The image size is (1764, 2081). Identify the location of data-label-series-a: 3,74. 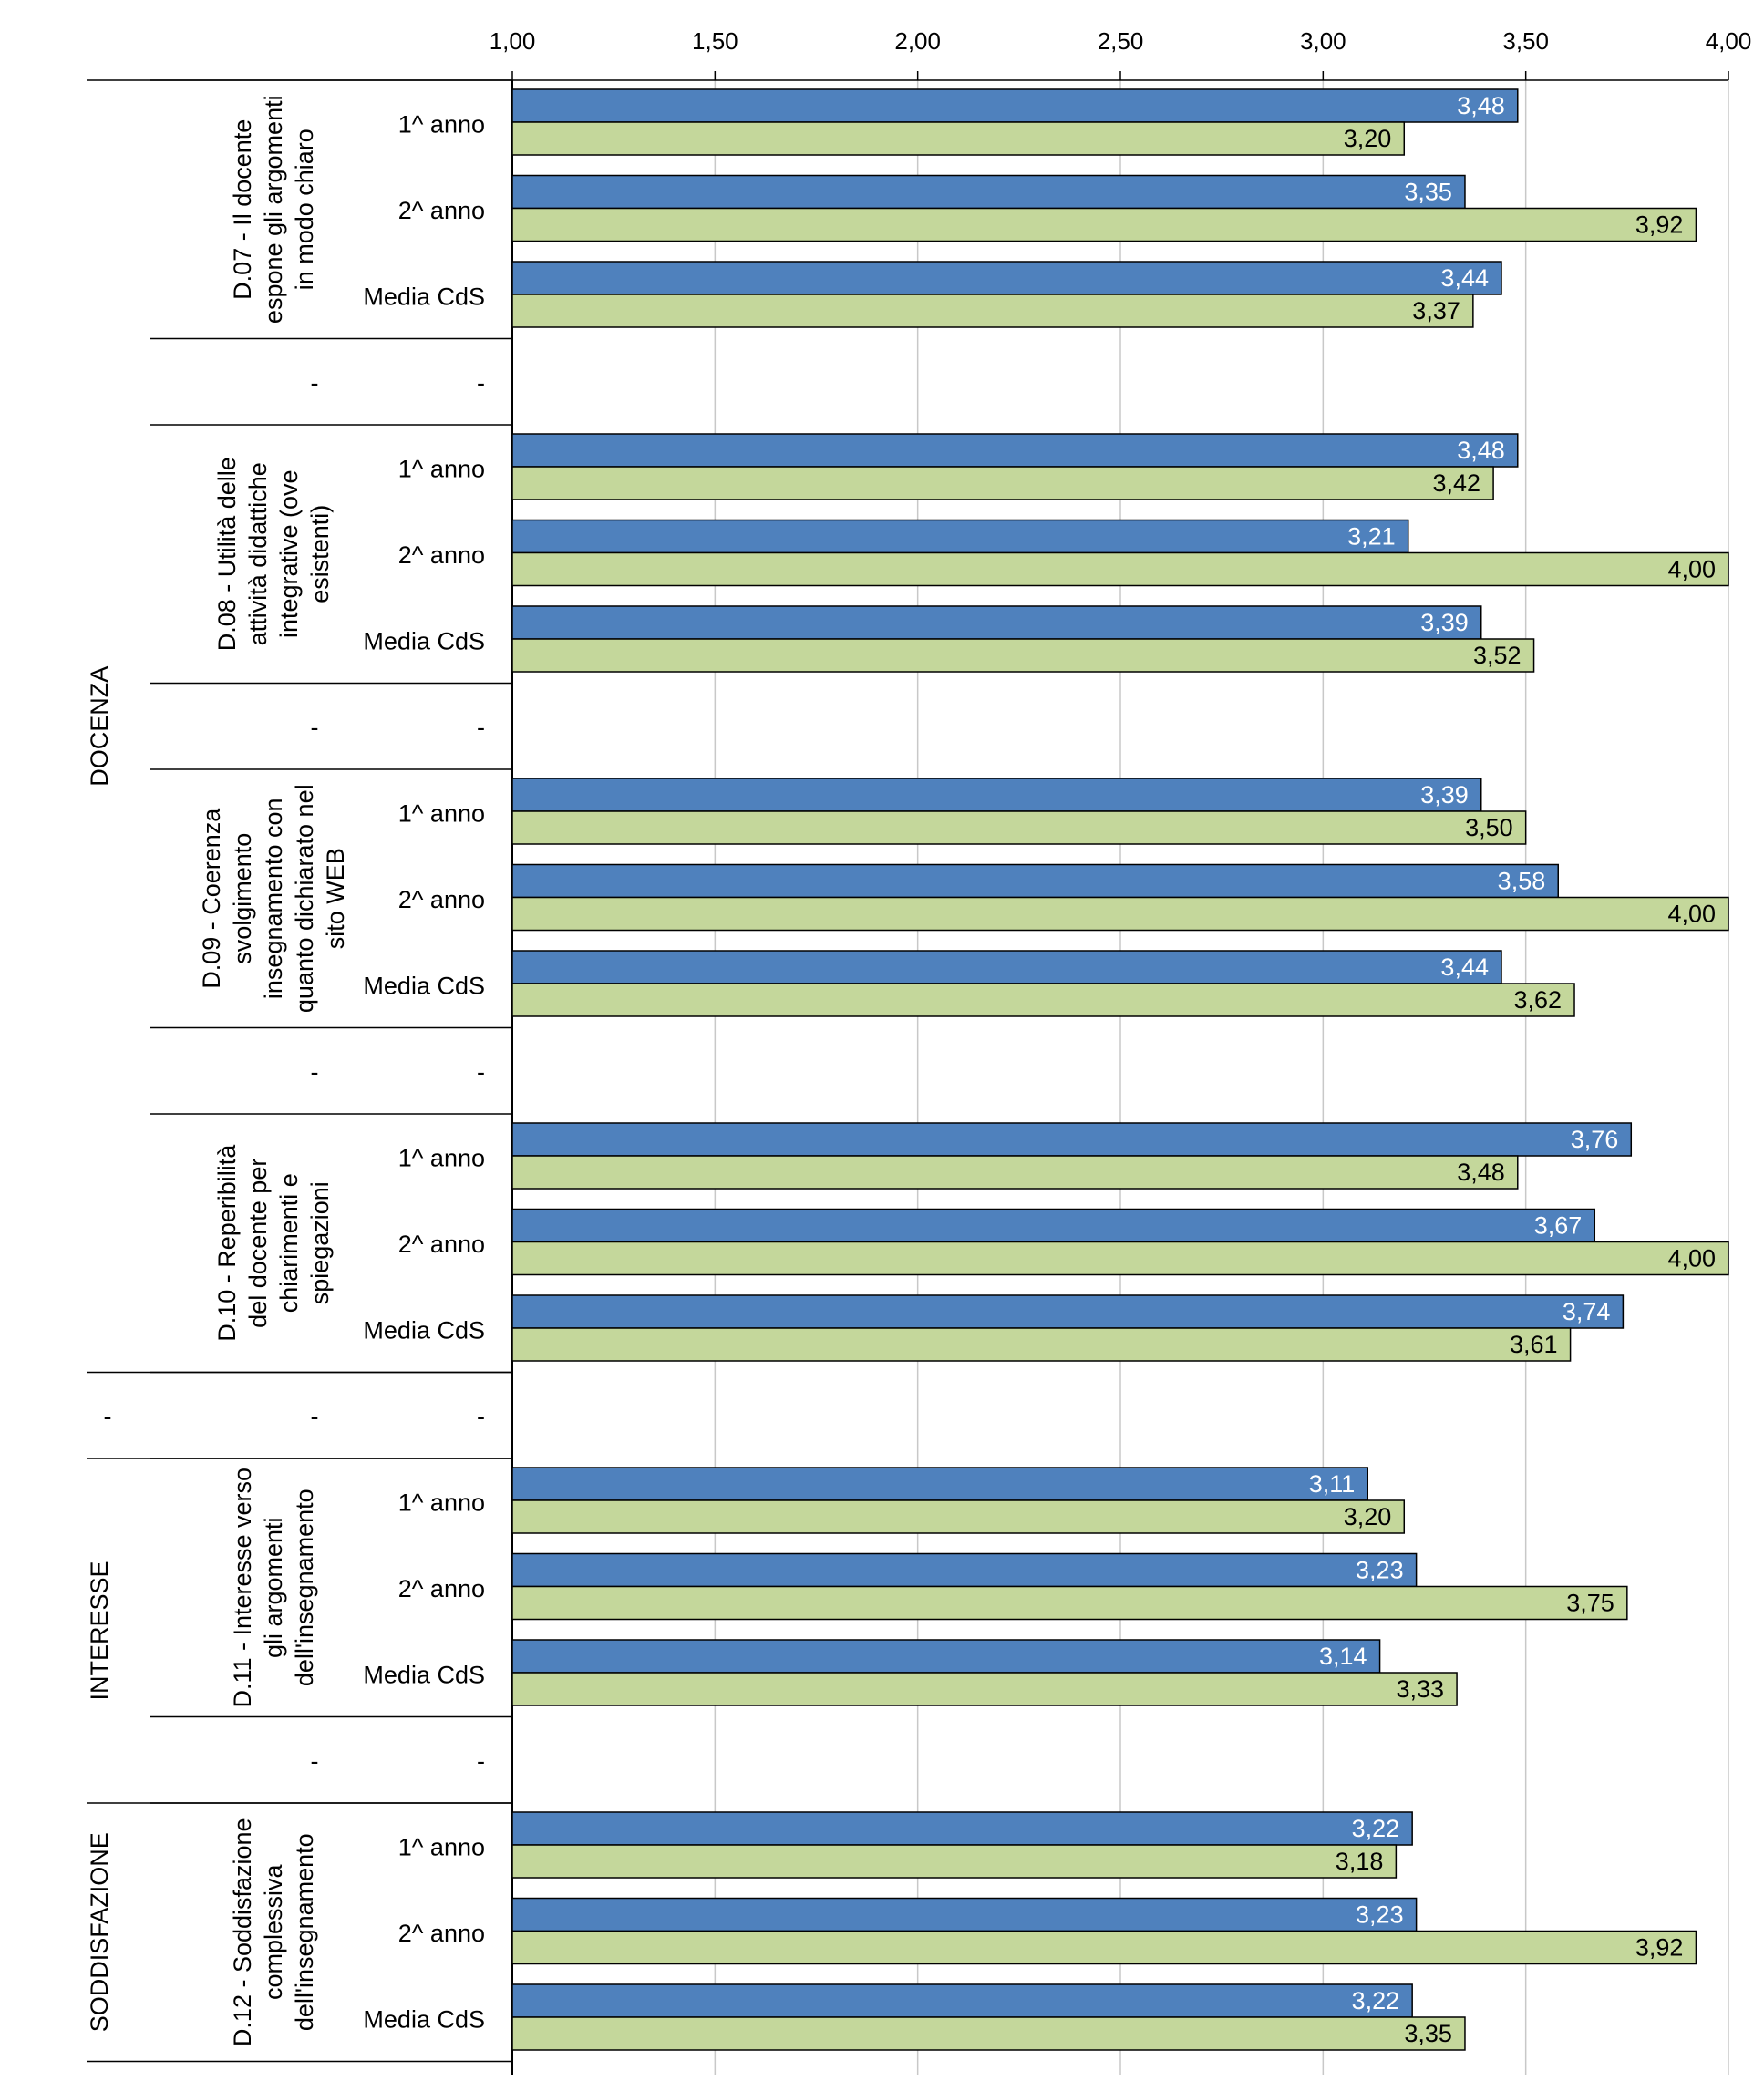
(1587, 1311).